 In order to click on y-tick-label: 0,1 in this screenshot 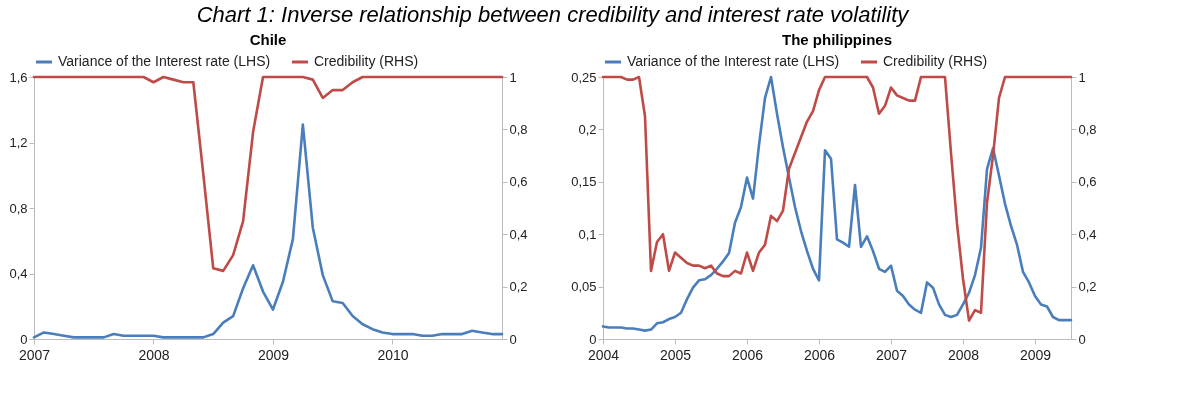, I will do `click(587, 234)`.